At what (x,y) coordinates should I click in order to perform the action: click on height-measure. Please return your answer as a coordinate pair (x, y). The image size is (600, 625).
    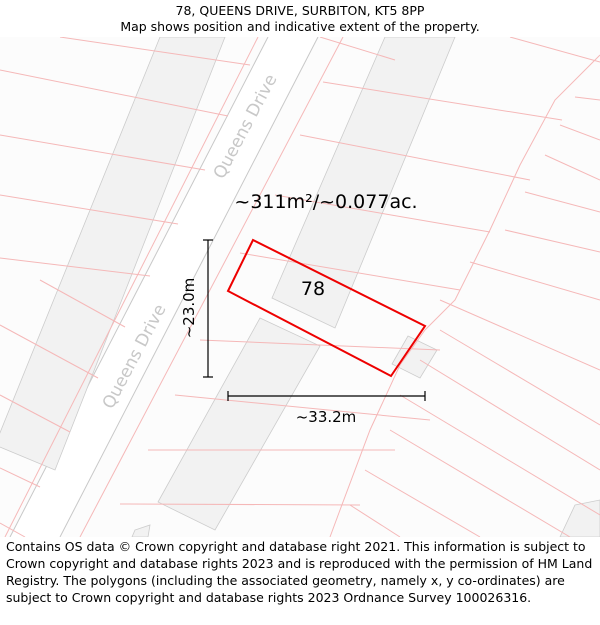
    Looking at the image, I should click on (208, 308).